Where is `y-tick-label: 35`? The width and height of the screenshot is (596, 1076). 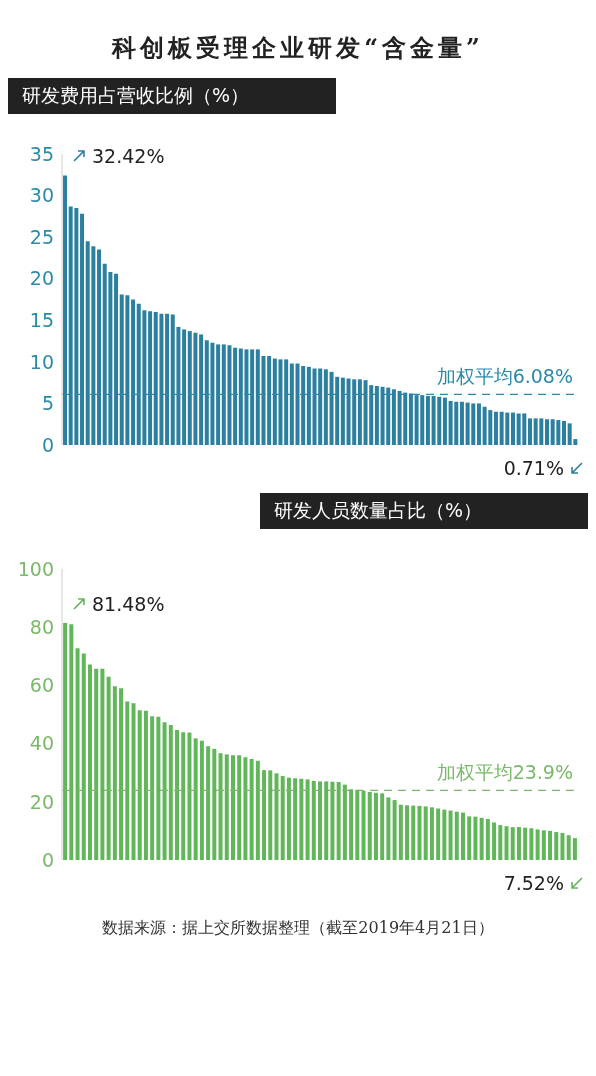 y-tick-label: 35 is located at coordinates (41, 153).